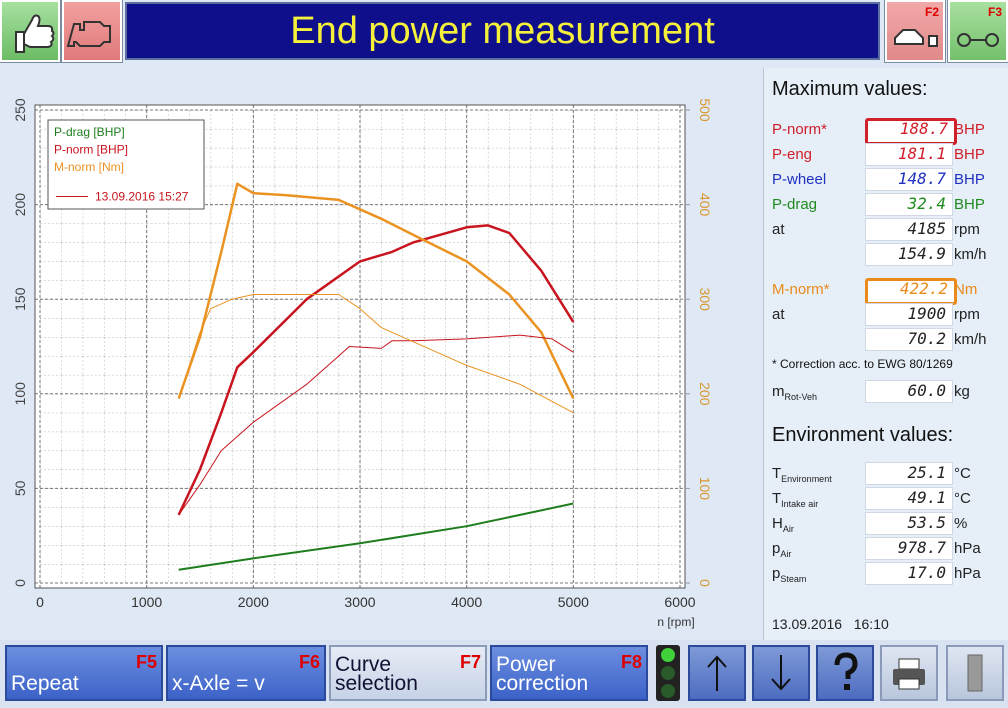  I want to click on value-unit: hPa, so click(967, 573).